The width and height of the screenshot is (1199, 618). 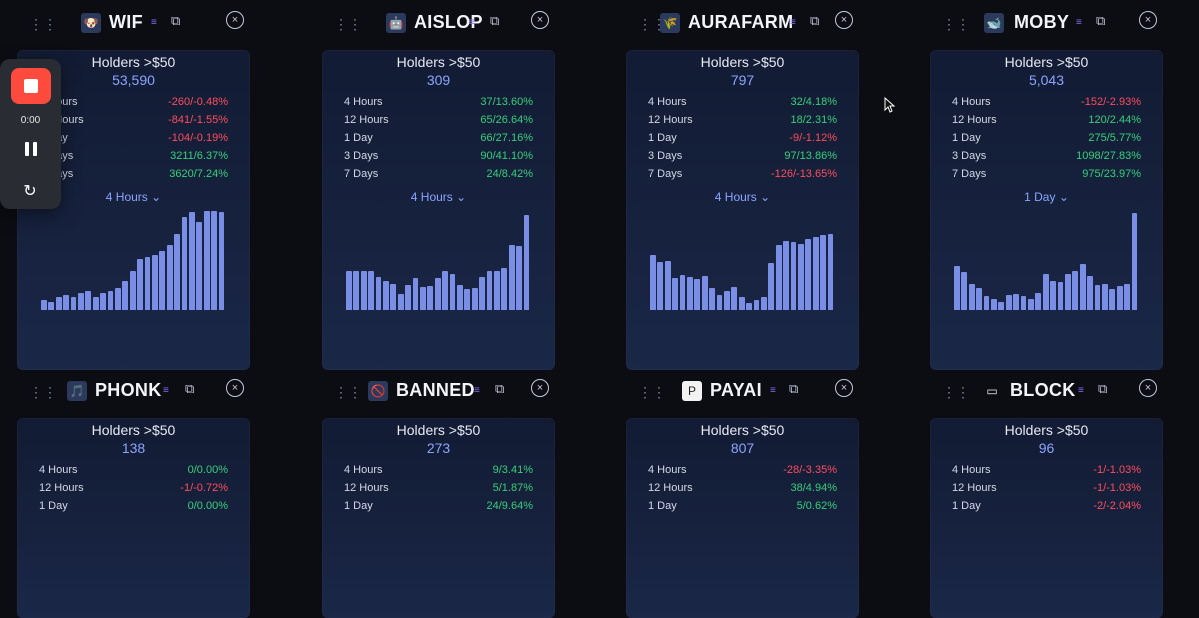 What do you see at coordinates (133, 473) in the screenshot?
I see `metric-row: 4 Hours 0/0.00%` at bounding box center [133, 473].